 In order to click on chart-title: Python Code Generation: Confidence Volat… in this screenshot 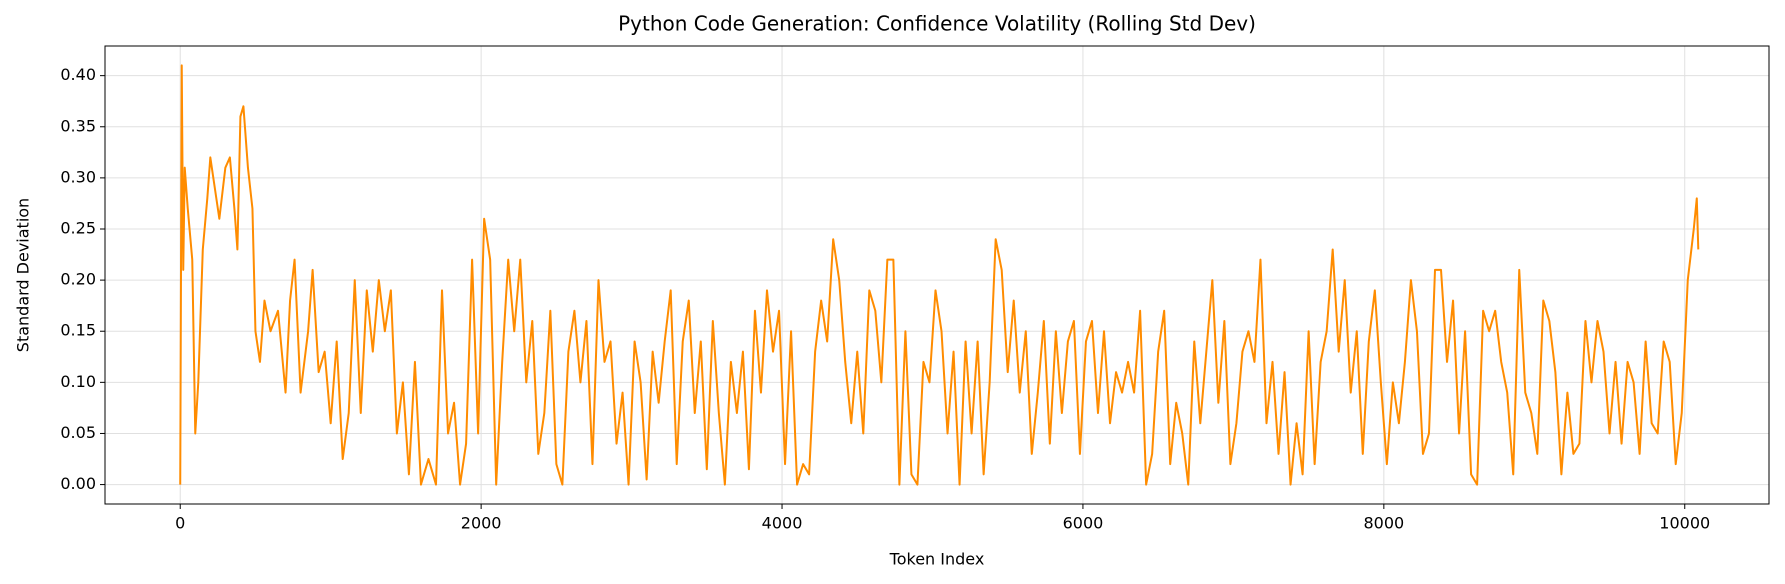, I will do `click(937, 24)`.